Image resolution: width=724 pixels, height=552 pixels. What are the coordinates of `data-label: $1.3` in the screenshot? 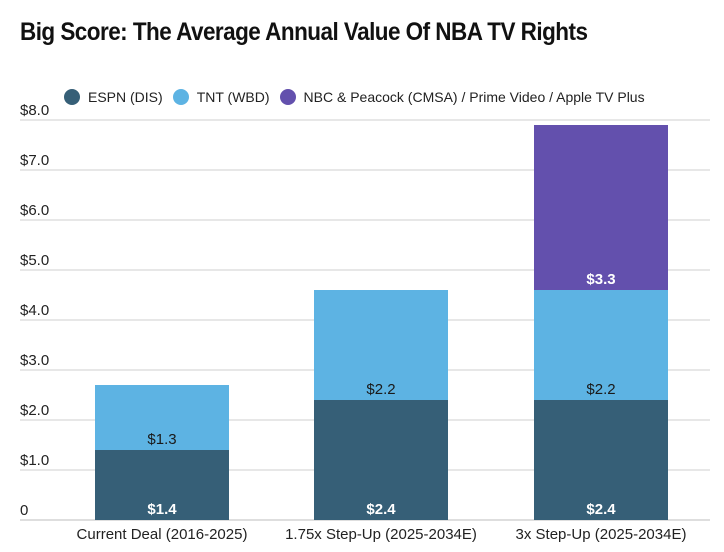 It's located at (161, 439).